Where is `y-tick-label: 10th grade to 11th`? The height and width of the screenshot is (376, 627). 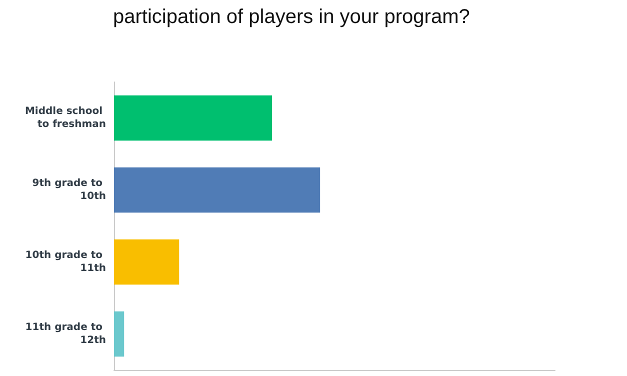
y-tick-label: 10th grade to 11th is located at coordinates (65, 262).